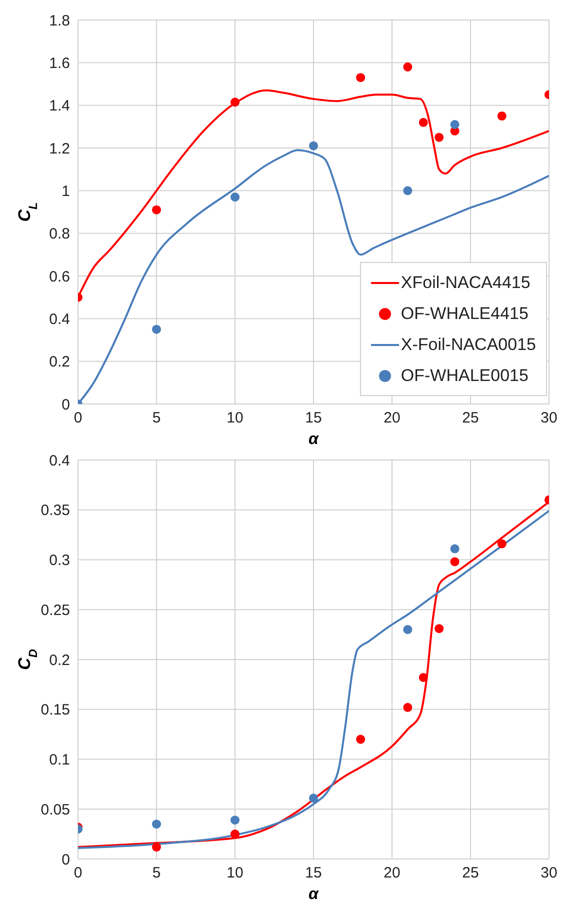 This screenshot has width=573, height=919. What do you see at coordinates (59, 760) in the screenshot?
I see `y-tick-label: 0.1` at bounding box center [59, 760].